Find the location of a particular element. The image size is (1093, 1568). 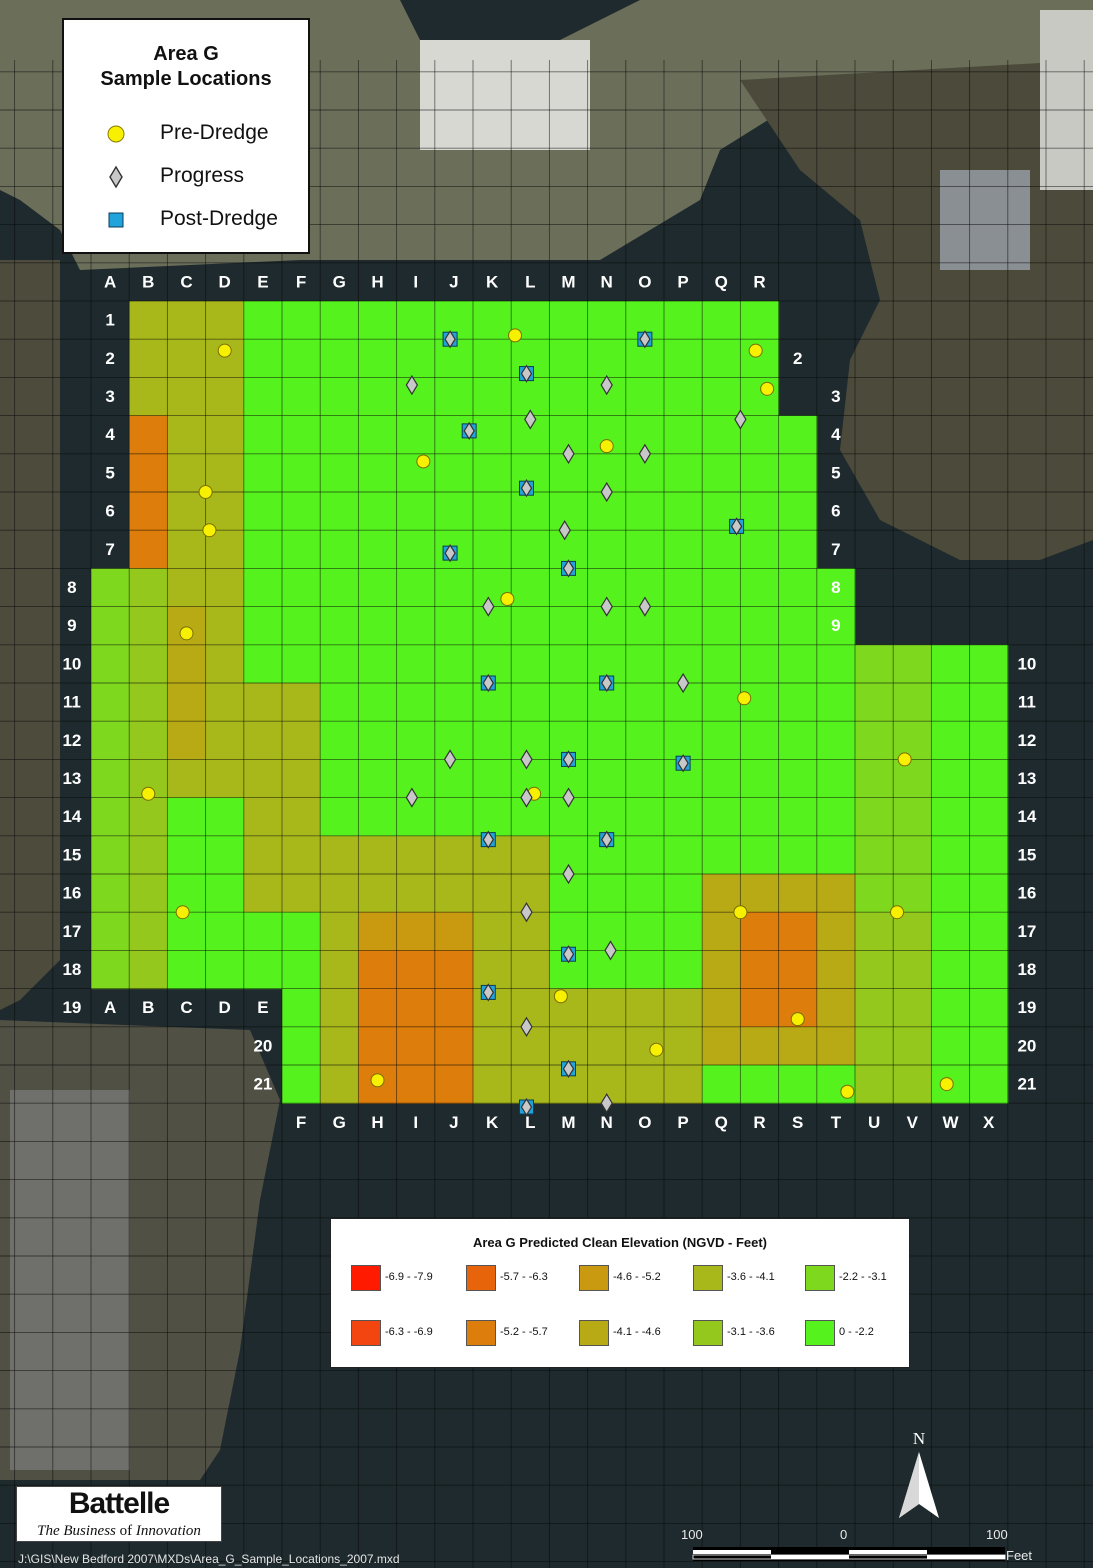

row-label: 14 is located at coordinates (71, 816).